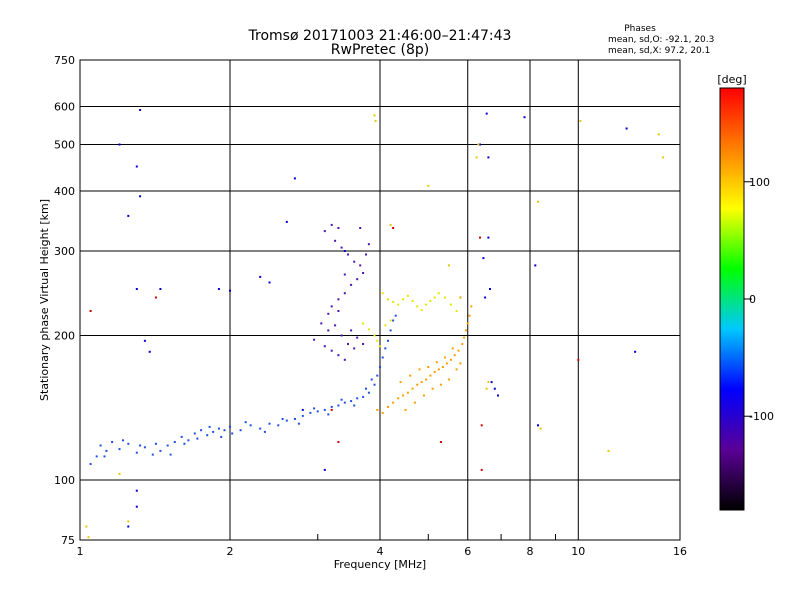 Image resolution: width=800 pixels, height=600 pixels. I want to click on y-tick-label: 600, so click(64, 107).